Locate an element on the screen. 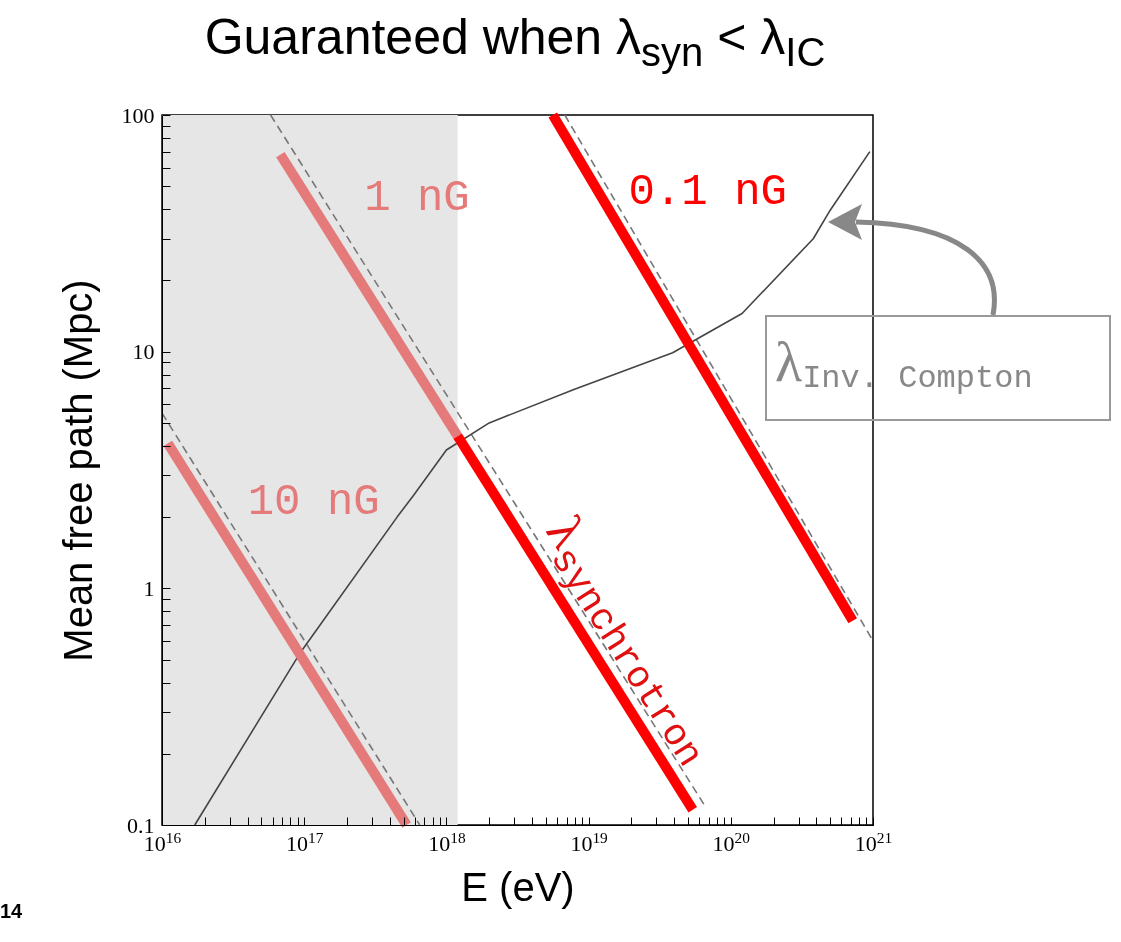 The height and width of the screenshot is (942, 1121). y-axis-title: Mean free path (Mpc) is located at coordinates (77, 470).